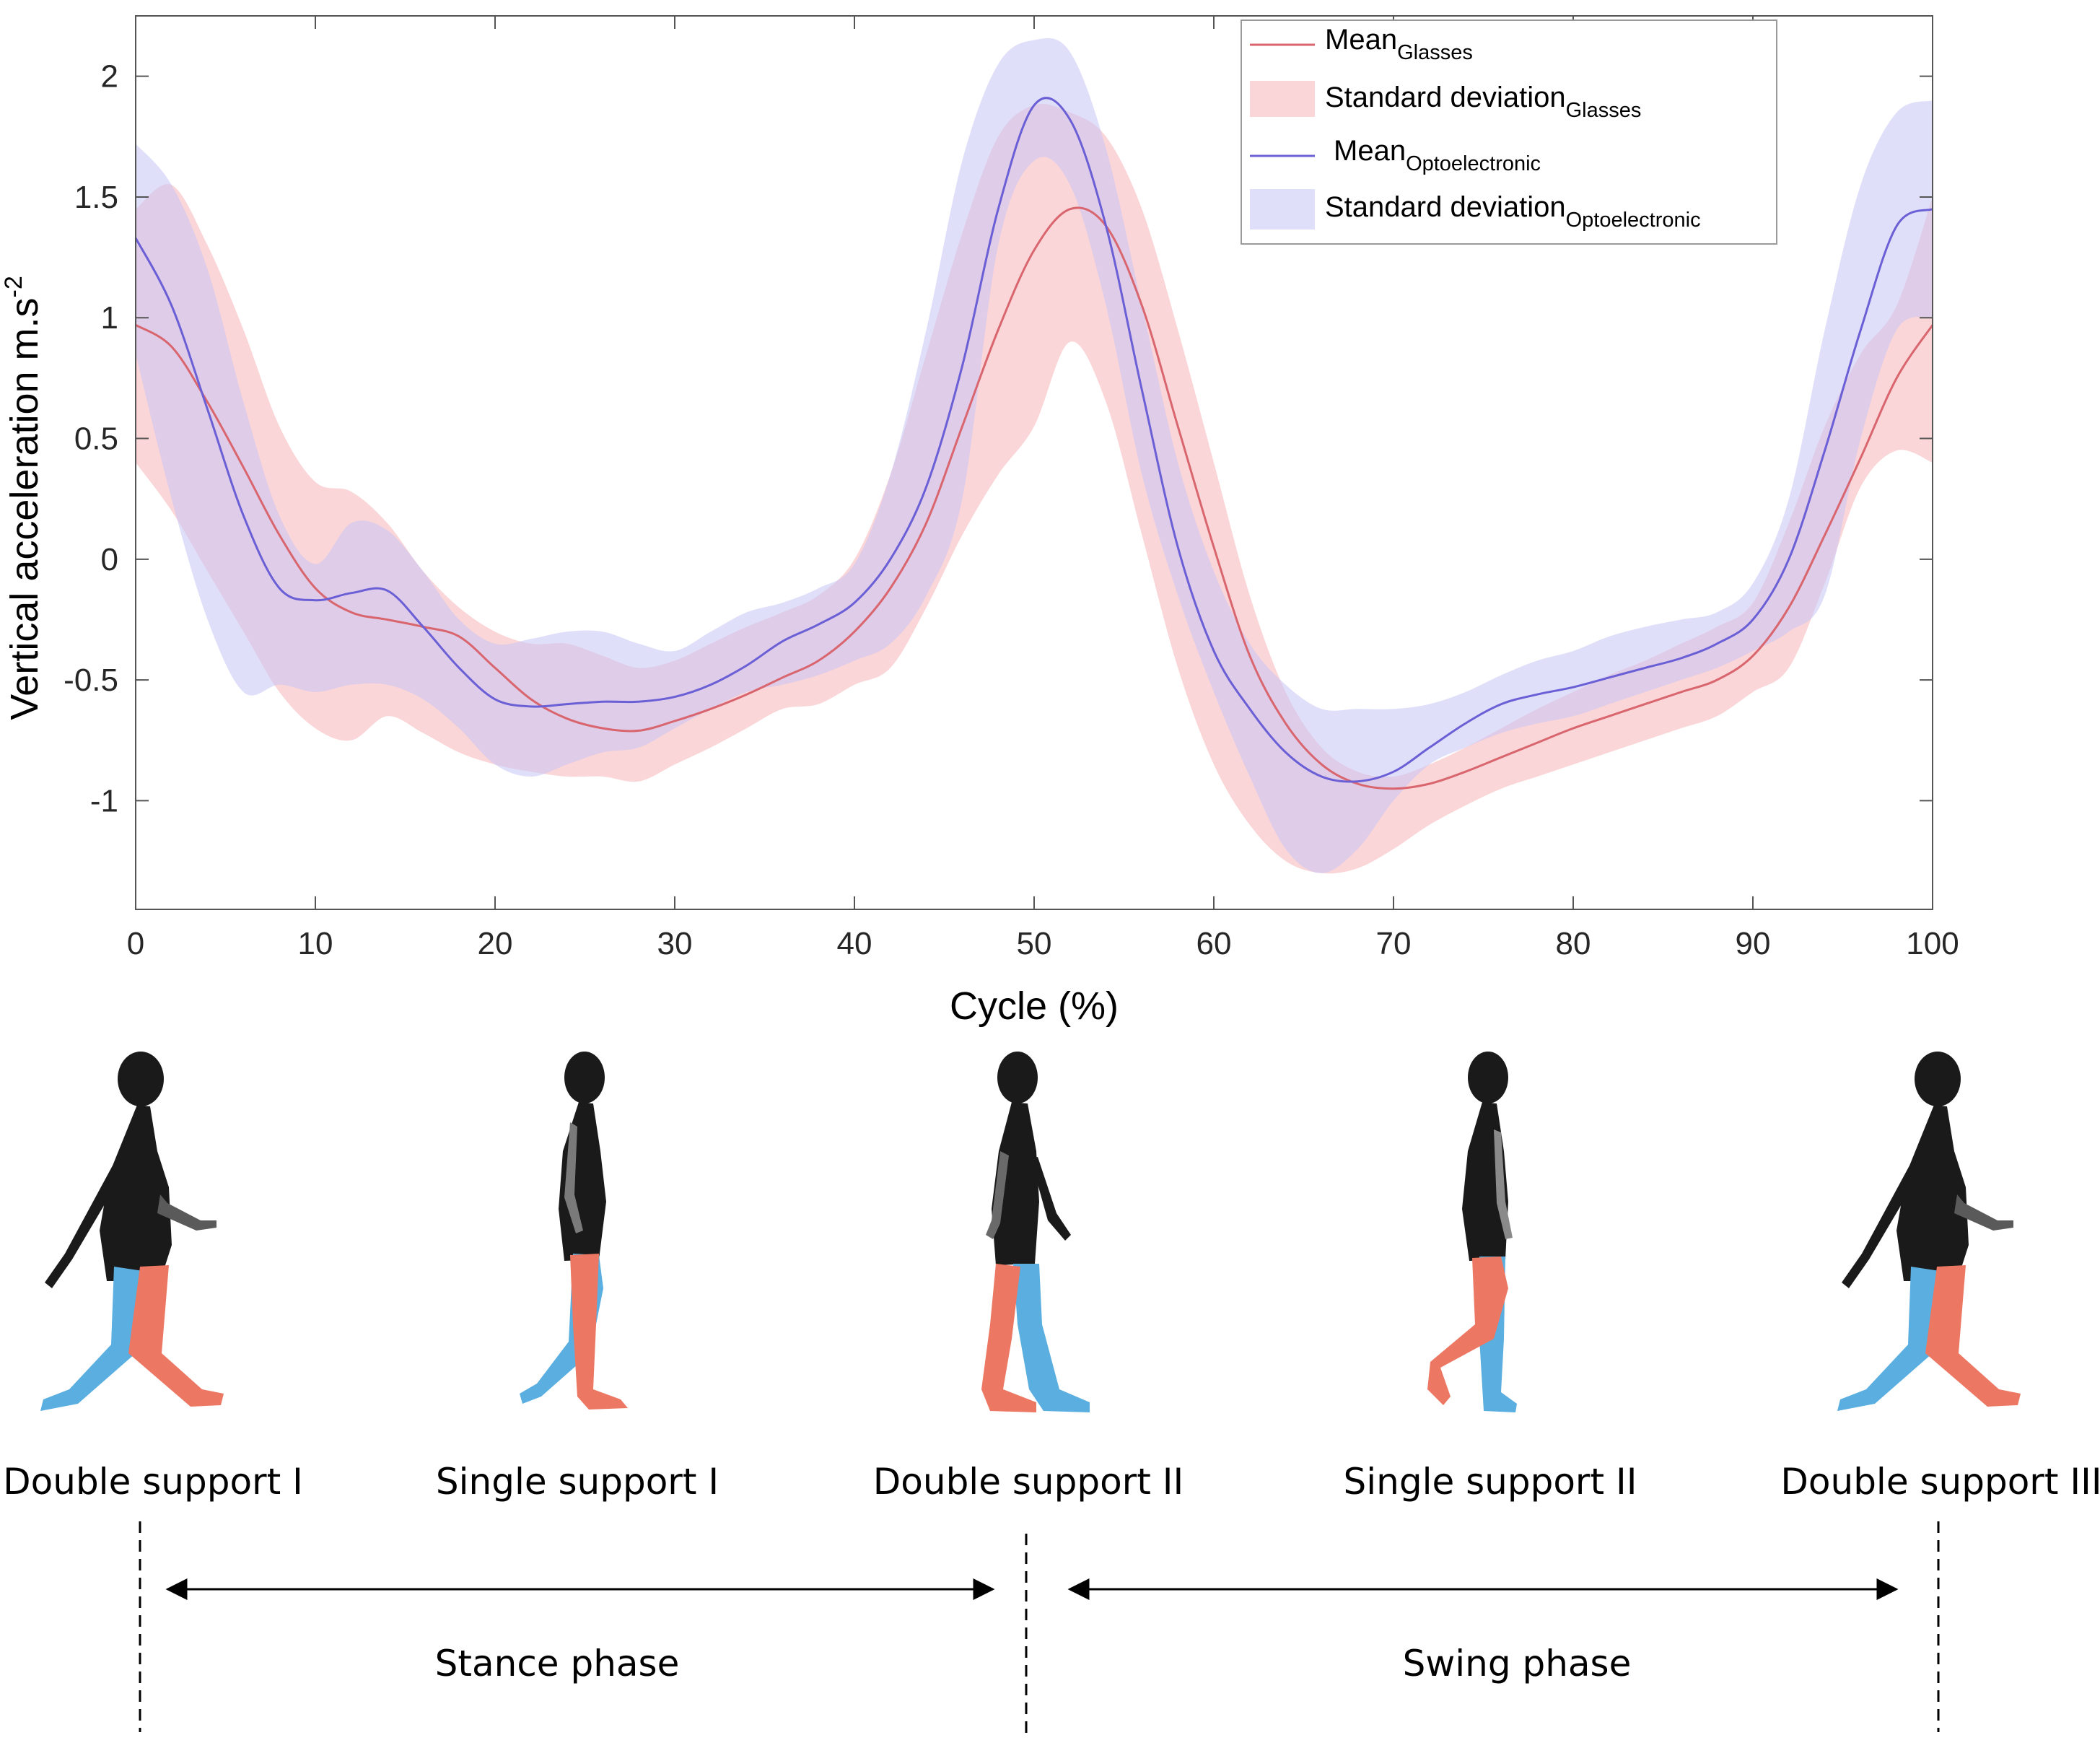 The width and height of the screenshot is (2100, 1748). Describe the element at coordinates (315, 943) in the screenshot. I see `x-tick-label: 10` at that location.